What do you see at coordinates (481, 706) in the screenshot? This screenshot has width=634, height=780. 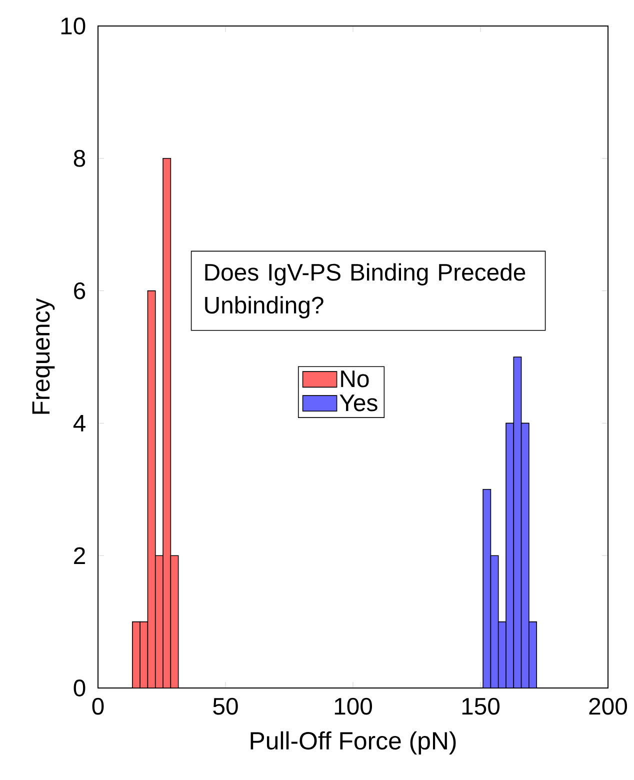 I see `x-tick-label: 150` at bounding box center [481, 706].